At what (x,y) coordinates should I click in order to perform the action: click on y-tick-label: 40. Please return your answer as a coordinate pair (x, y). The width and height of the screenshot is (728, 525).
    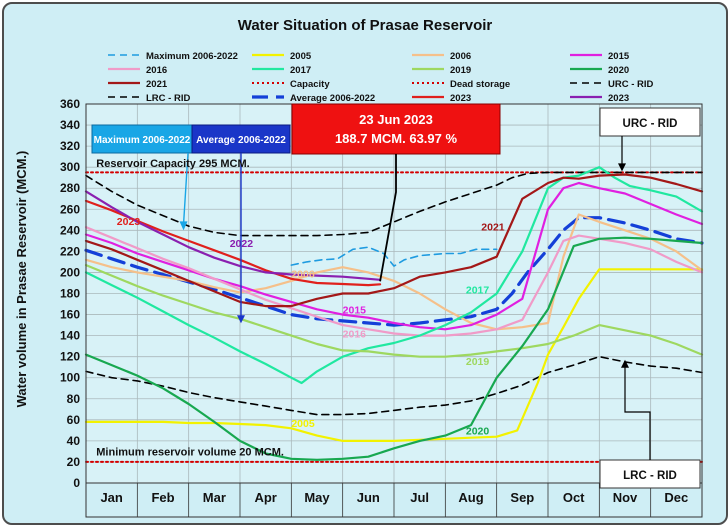
    Looking at the image, I should click on (74, 441).